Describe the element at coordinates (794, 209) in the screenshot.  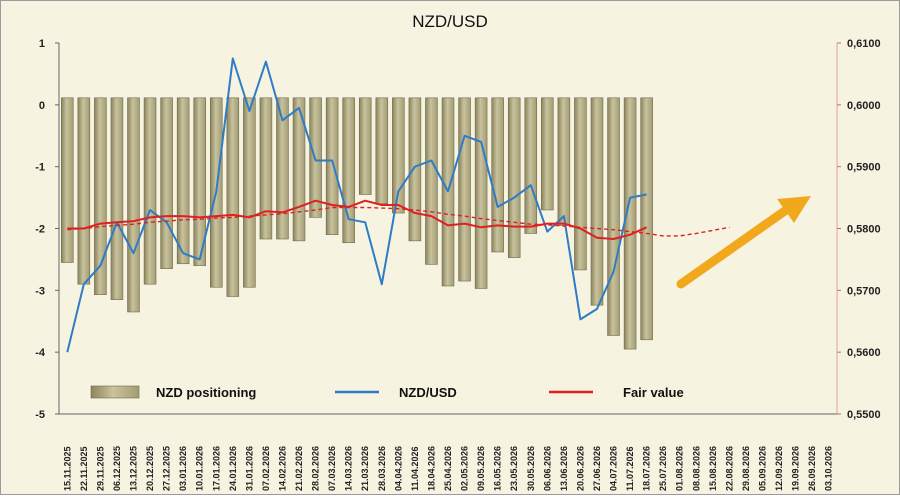
I see `trend-arrow-head` at that location.